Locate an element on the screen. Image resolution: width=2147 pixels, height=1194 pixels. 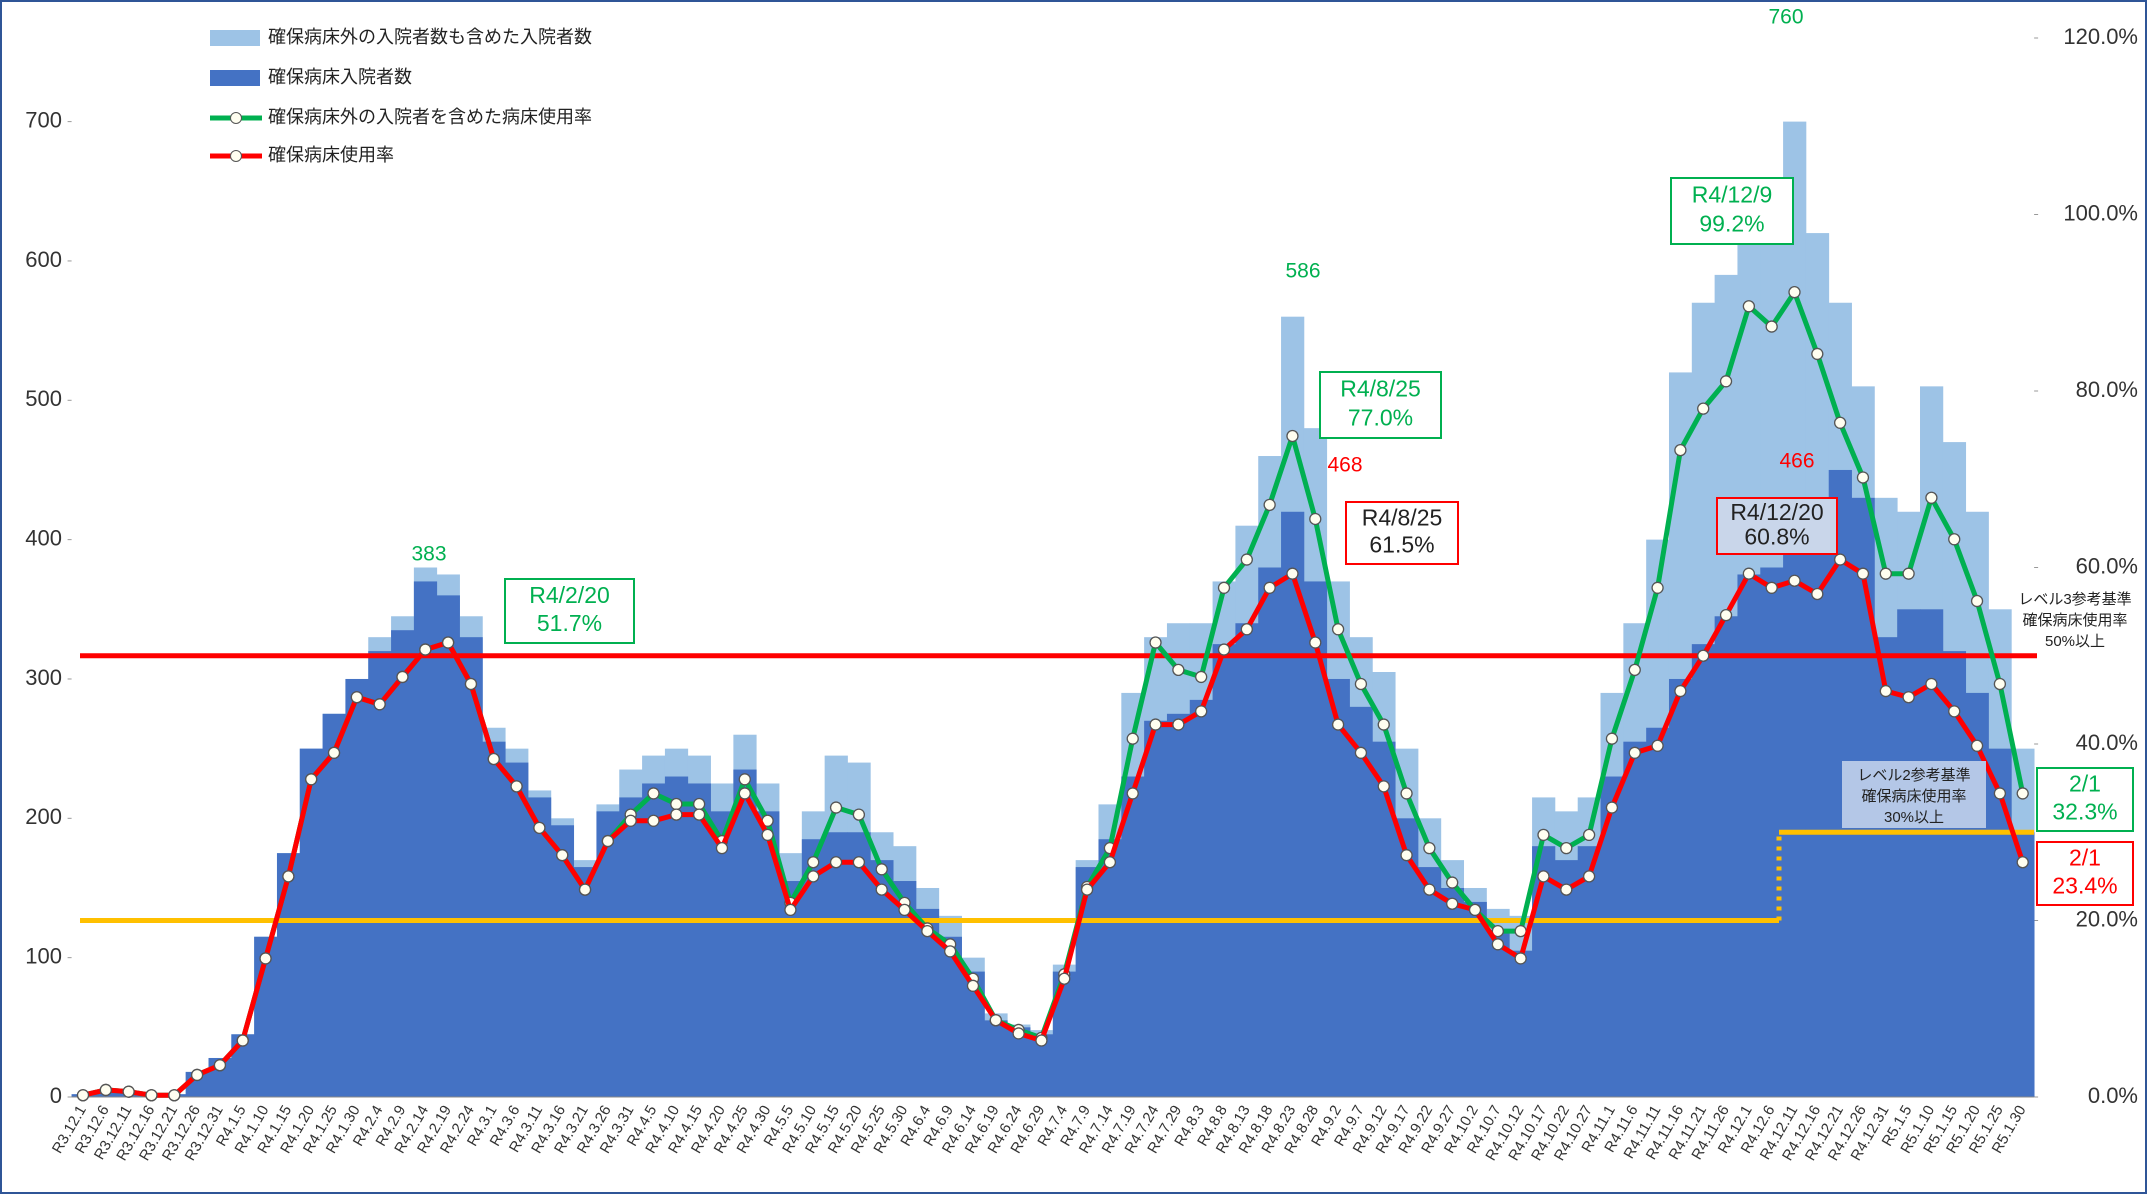
reference-label: レベル3参考基準 is located at coordinates (2074, 599).